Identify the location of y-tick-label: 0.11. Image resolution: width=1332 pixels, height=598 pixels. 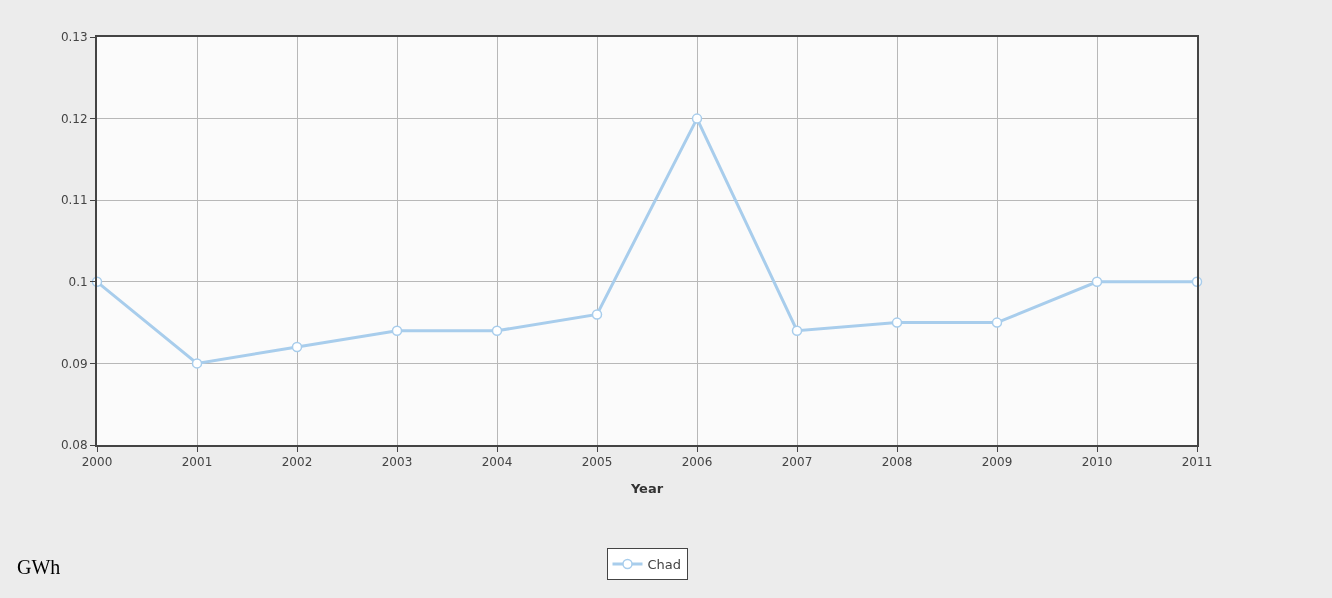
(74, 200).